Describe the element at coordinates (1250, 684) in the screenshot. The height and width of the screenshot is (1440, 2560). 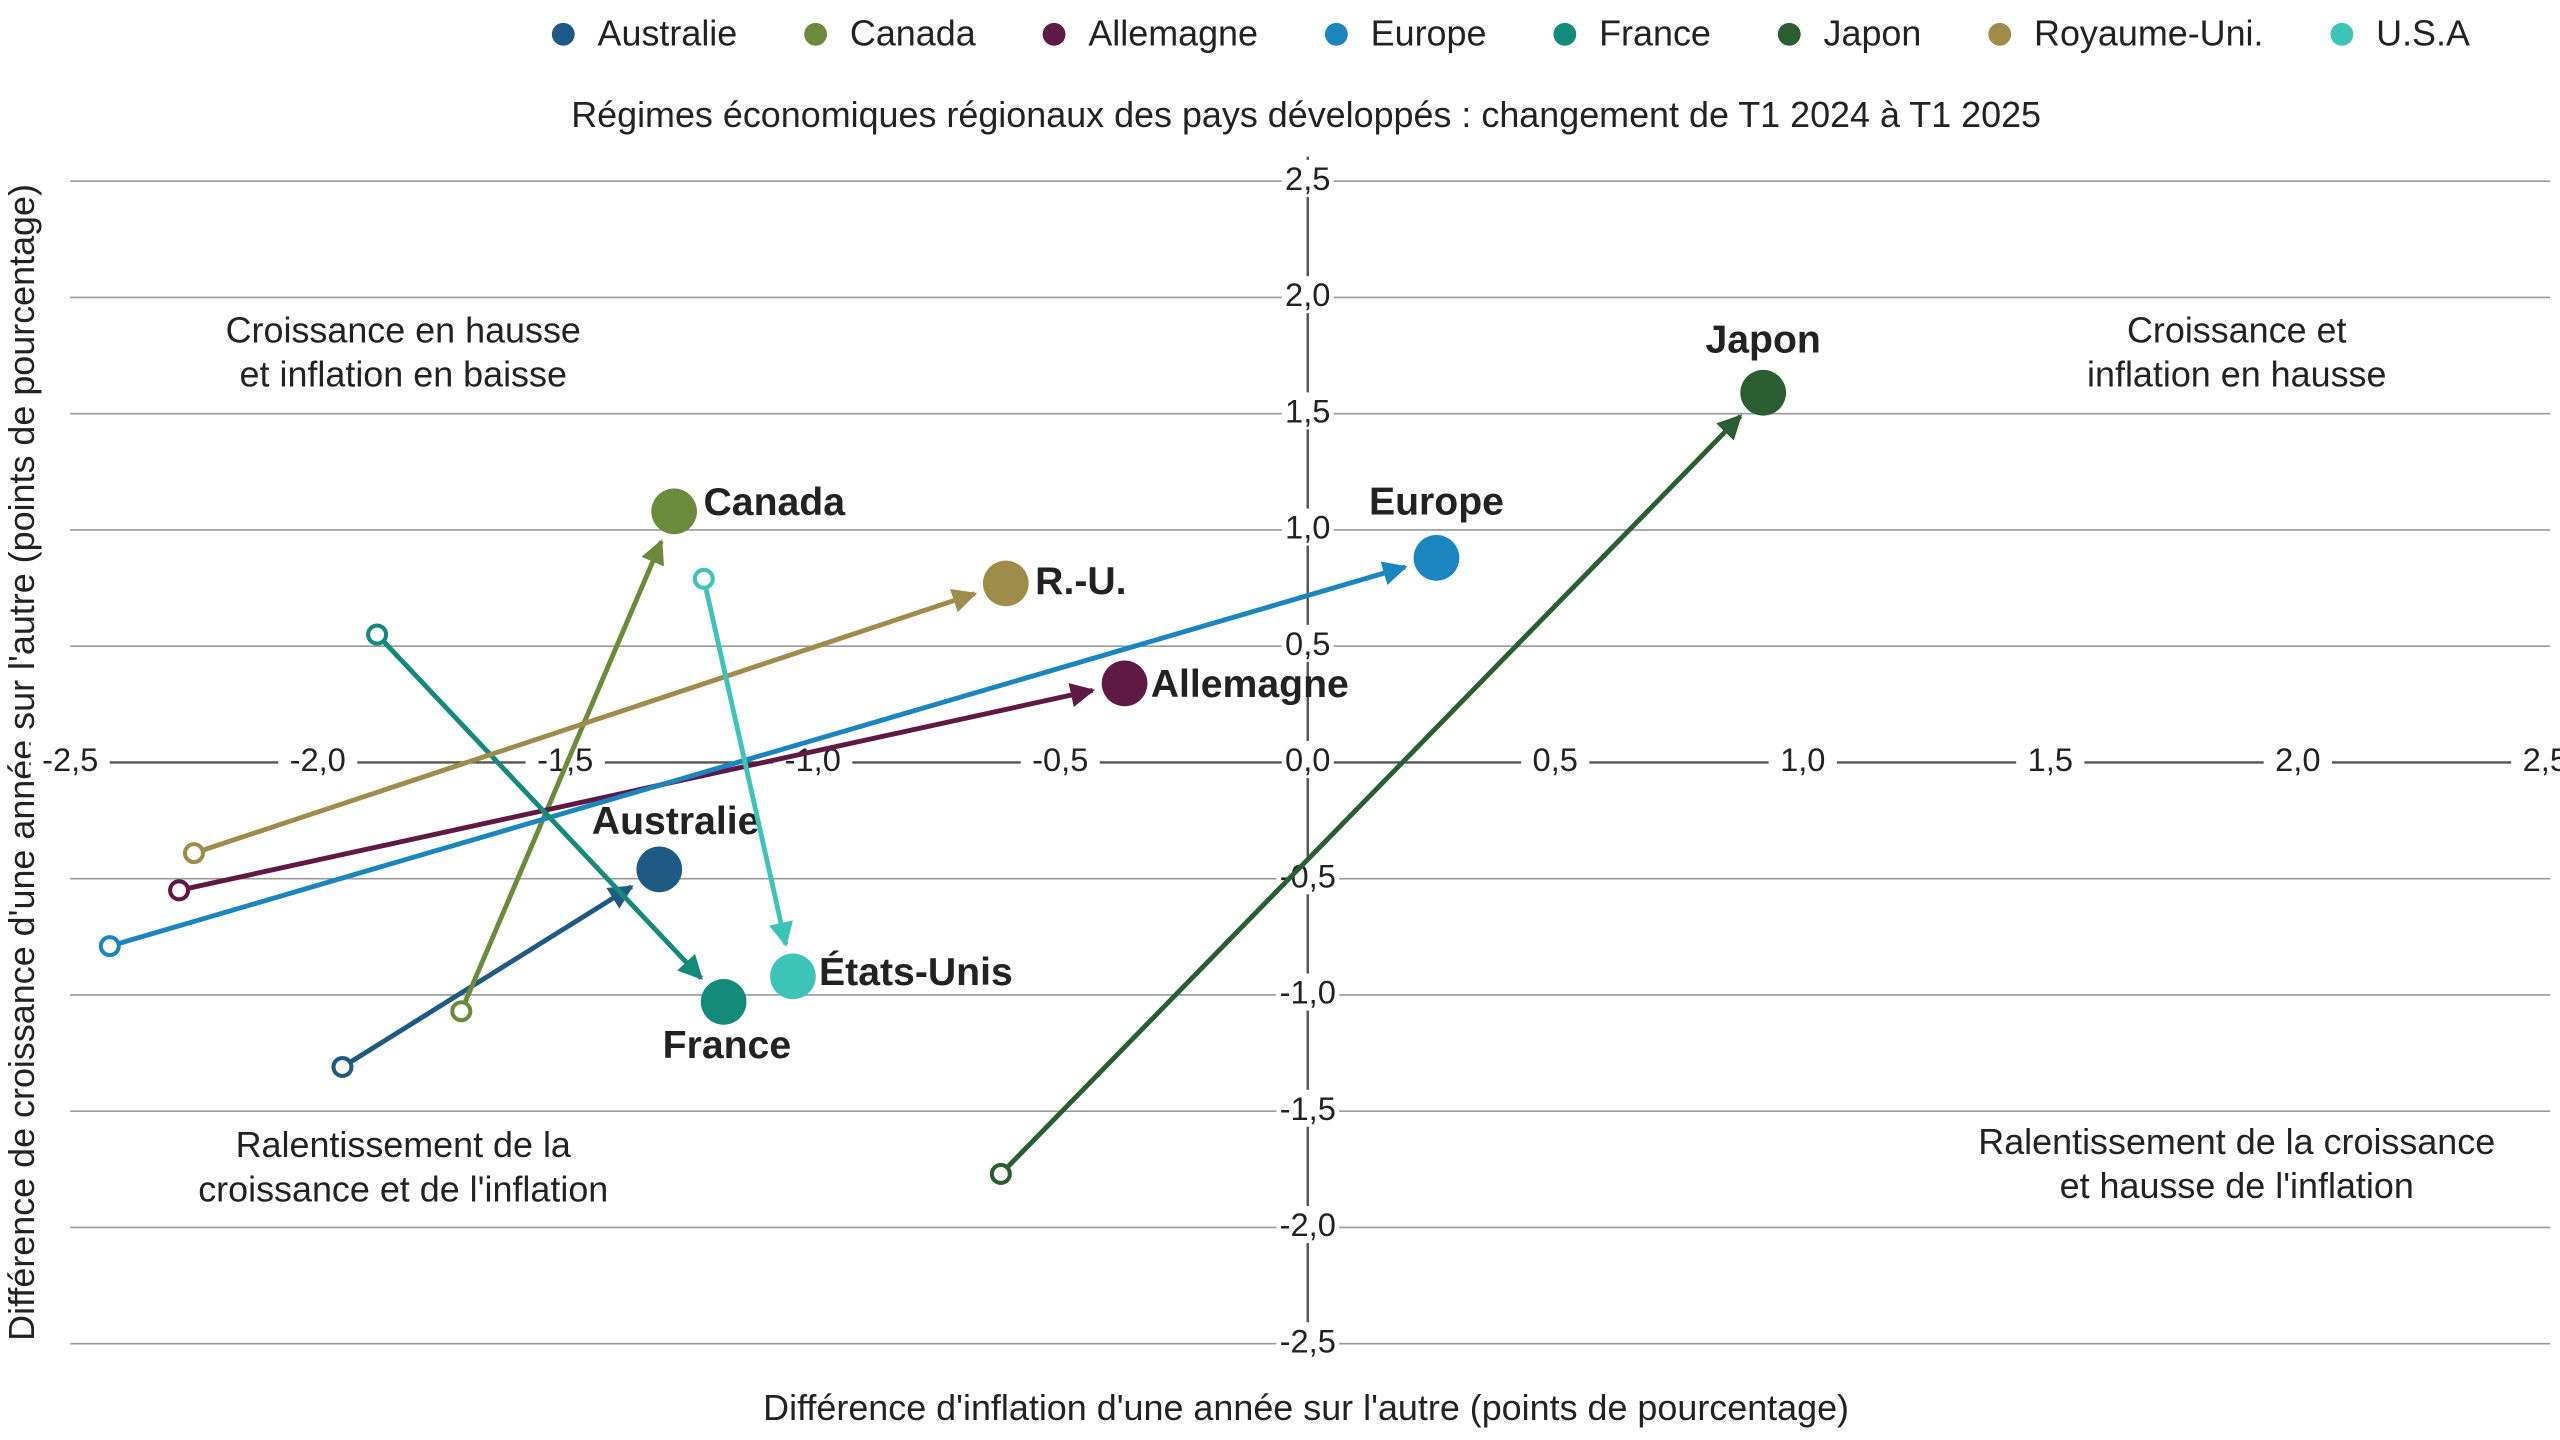
I see `point-label: Allemagne` at that location.